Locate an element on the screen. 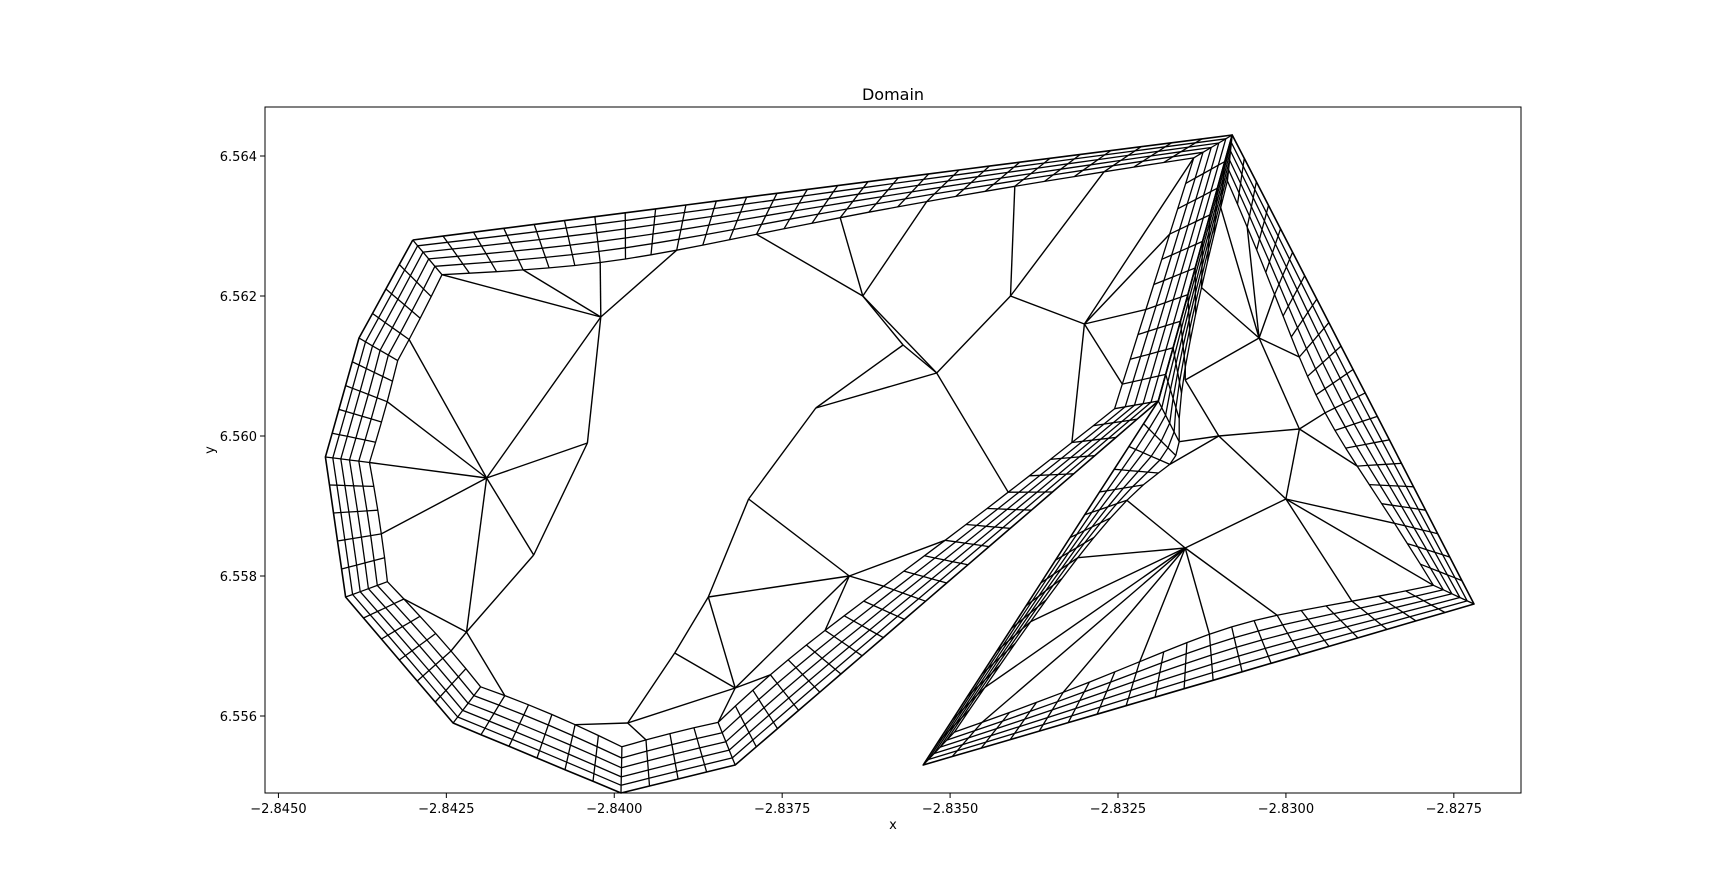 This screenshot has height=883, width=1728. x-tick-label: −2.8350 is located at coordinates (950, 809).